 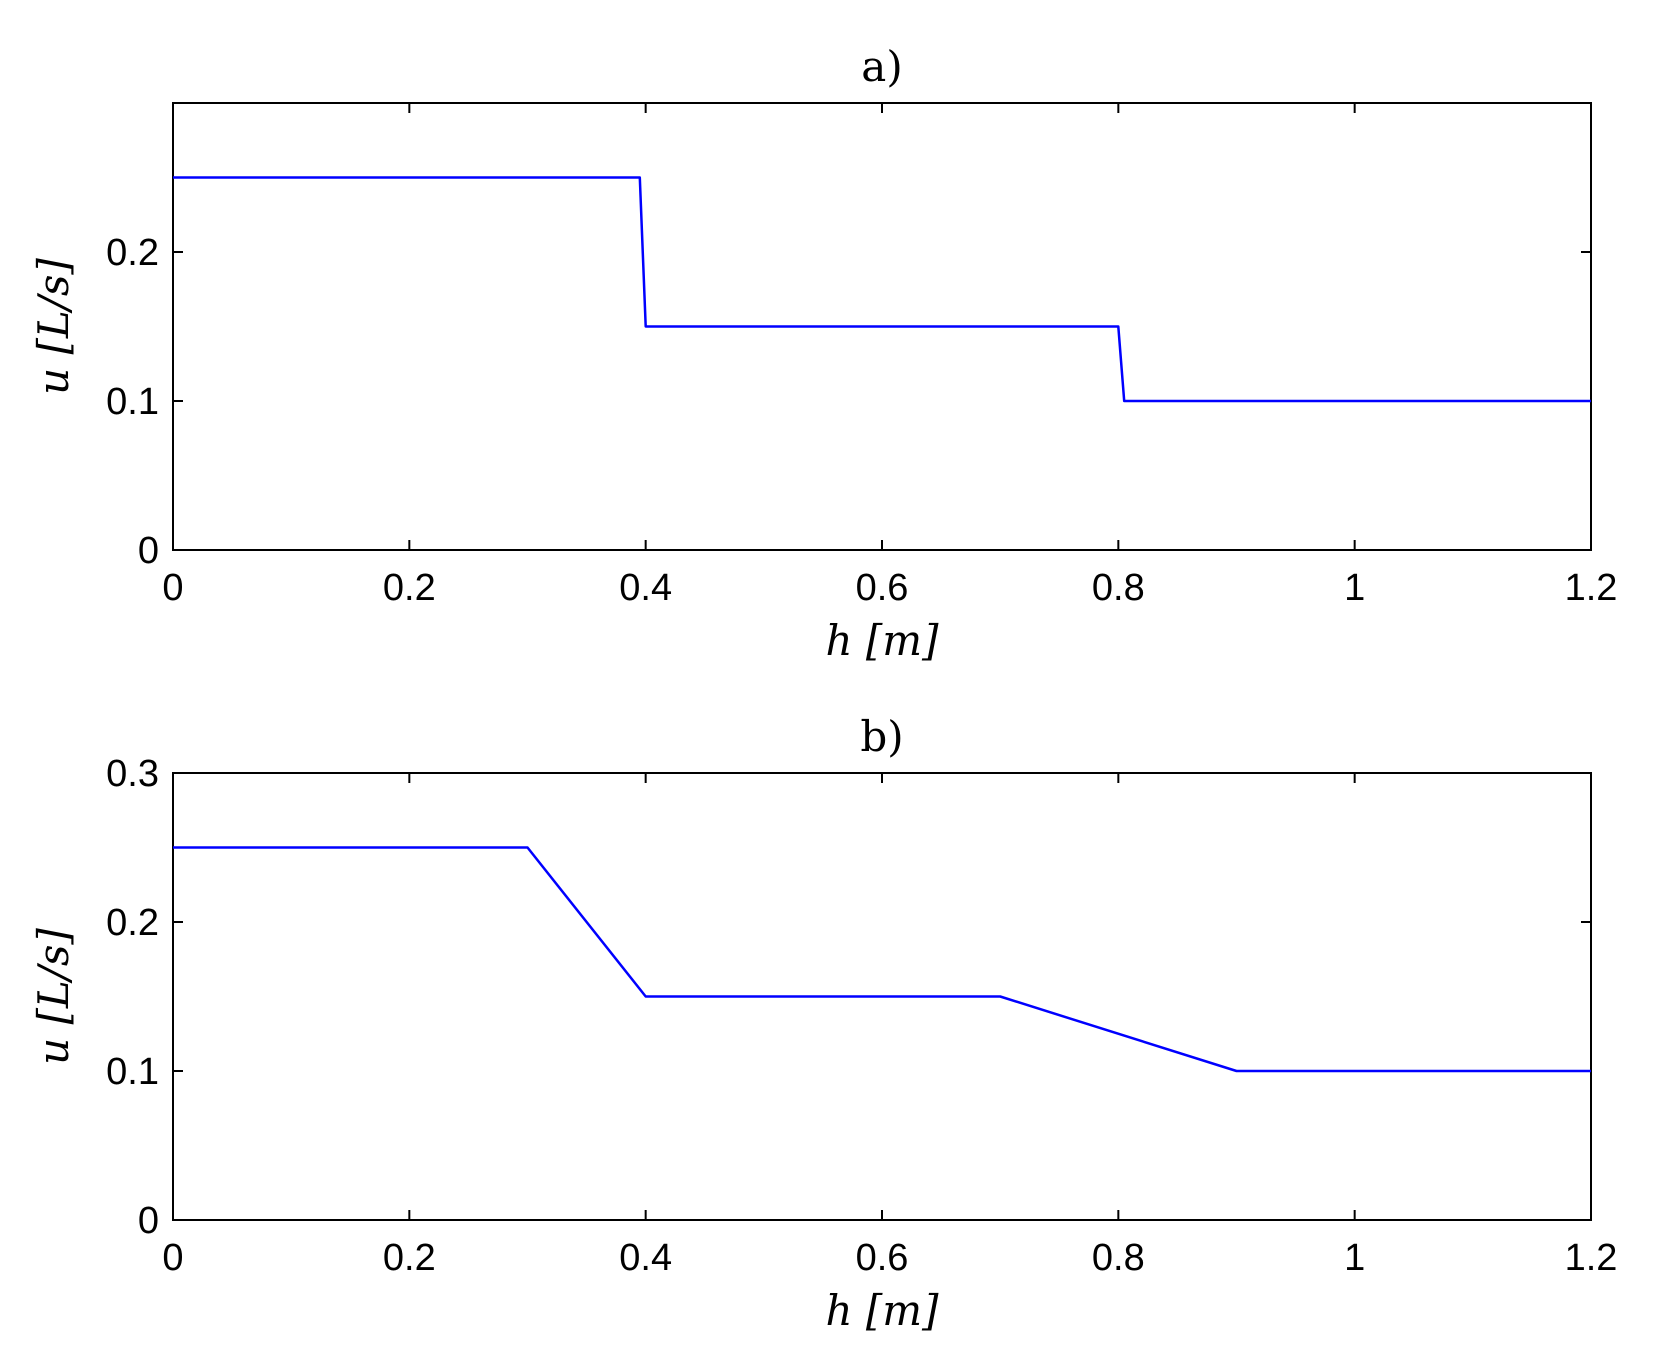 I want to click on panel-title: a), so click(x=881, y=66).